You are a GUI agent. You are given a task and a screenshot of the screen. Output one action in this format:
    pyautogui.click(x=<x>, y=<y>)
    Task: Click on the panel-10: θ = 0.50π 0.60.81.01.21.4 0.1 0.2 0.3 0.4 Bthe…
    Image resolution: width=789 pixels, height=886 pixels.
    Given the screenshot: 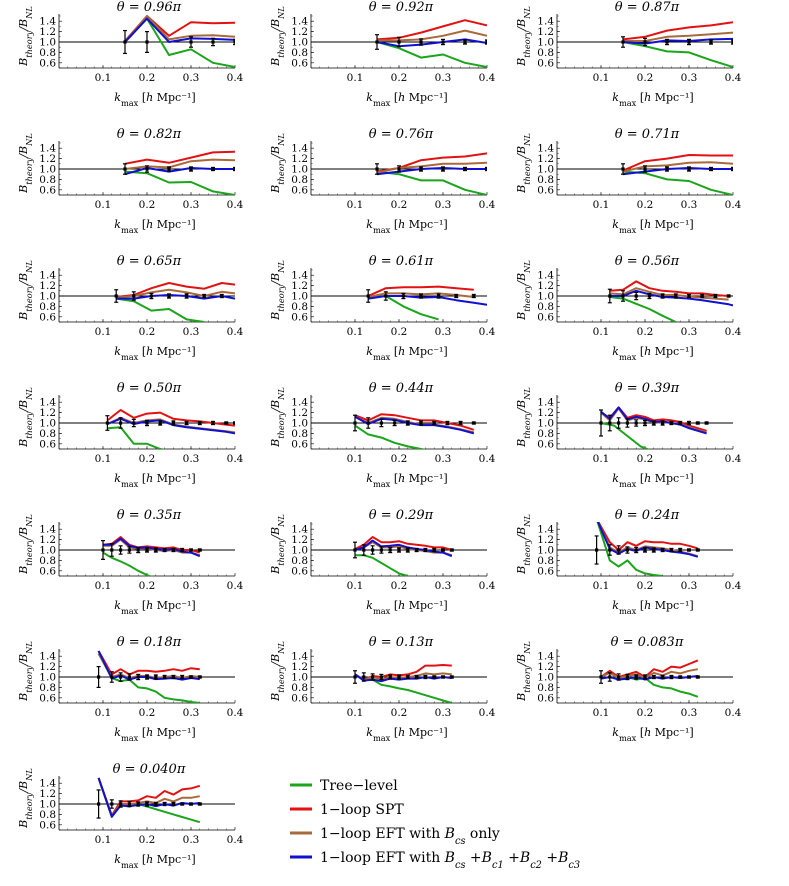 What is the action you would take?
    pyautogui.click(x=130, y=435)
    